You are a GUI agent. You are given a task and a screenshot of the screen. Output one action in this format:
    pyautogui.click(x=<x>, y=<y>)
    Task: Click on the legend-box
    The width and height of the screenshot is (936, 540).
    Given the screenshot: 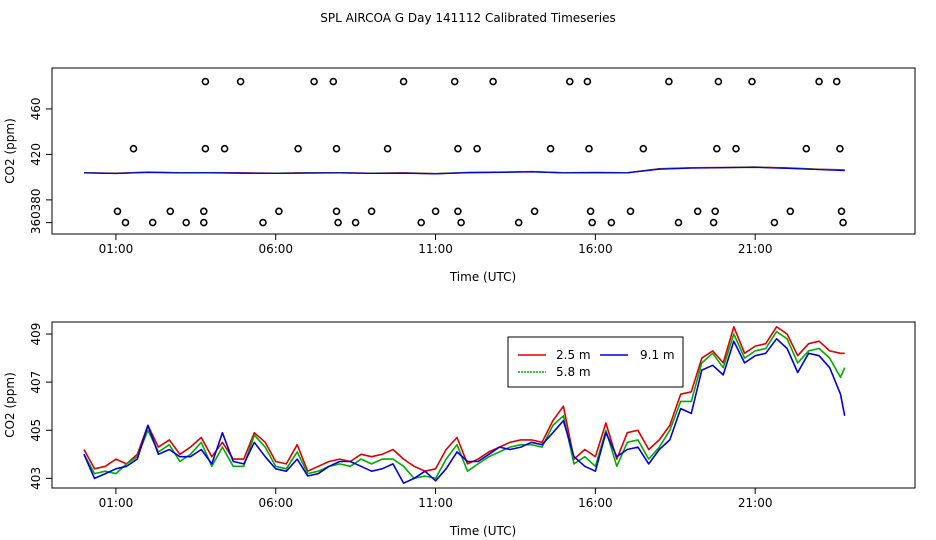 What is the action you would take?
    pyautogui.click(x=595, y=362)
    